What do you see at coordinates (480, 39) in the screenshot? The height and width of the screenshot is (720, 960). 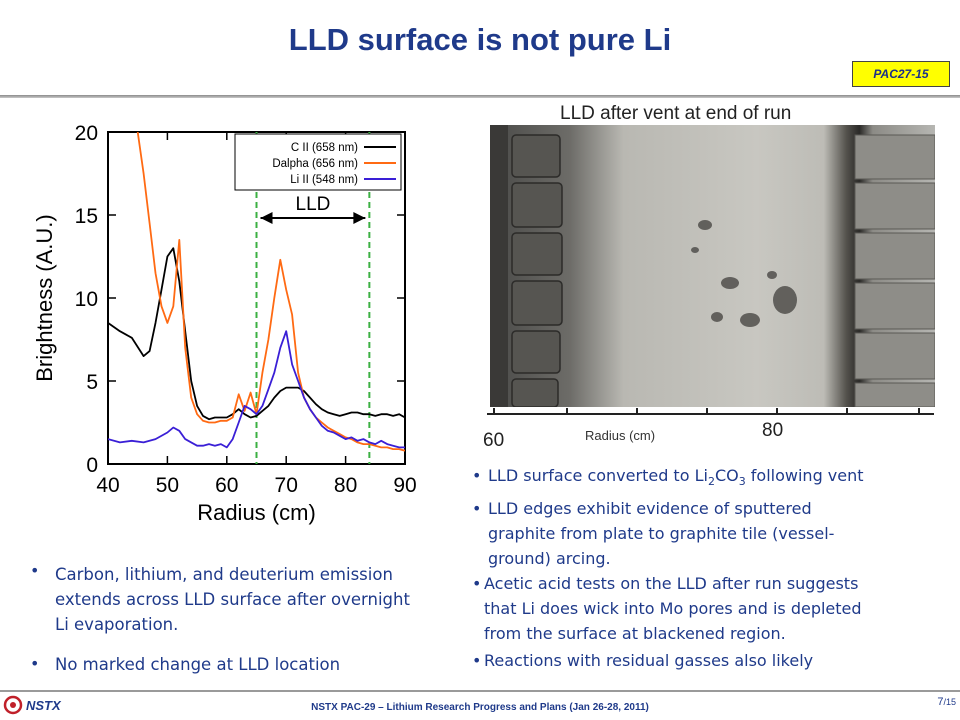 I see `slide-title: LLD surface is not pure Li` at bounding box center [480, 39].